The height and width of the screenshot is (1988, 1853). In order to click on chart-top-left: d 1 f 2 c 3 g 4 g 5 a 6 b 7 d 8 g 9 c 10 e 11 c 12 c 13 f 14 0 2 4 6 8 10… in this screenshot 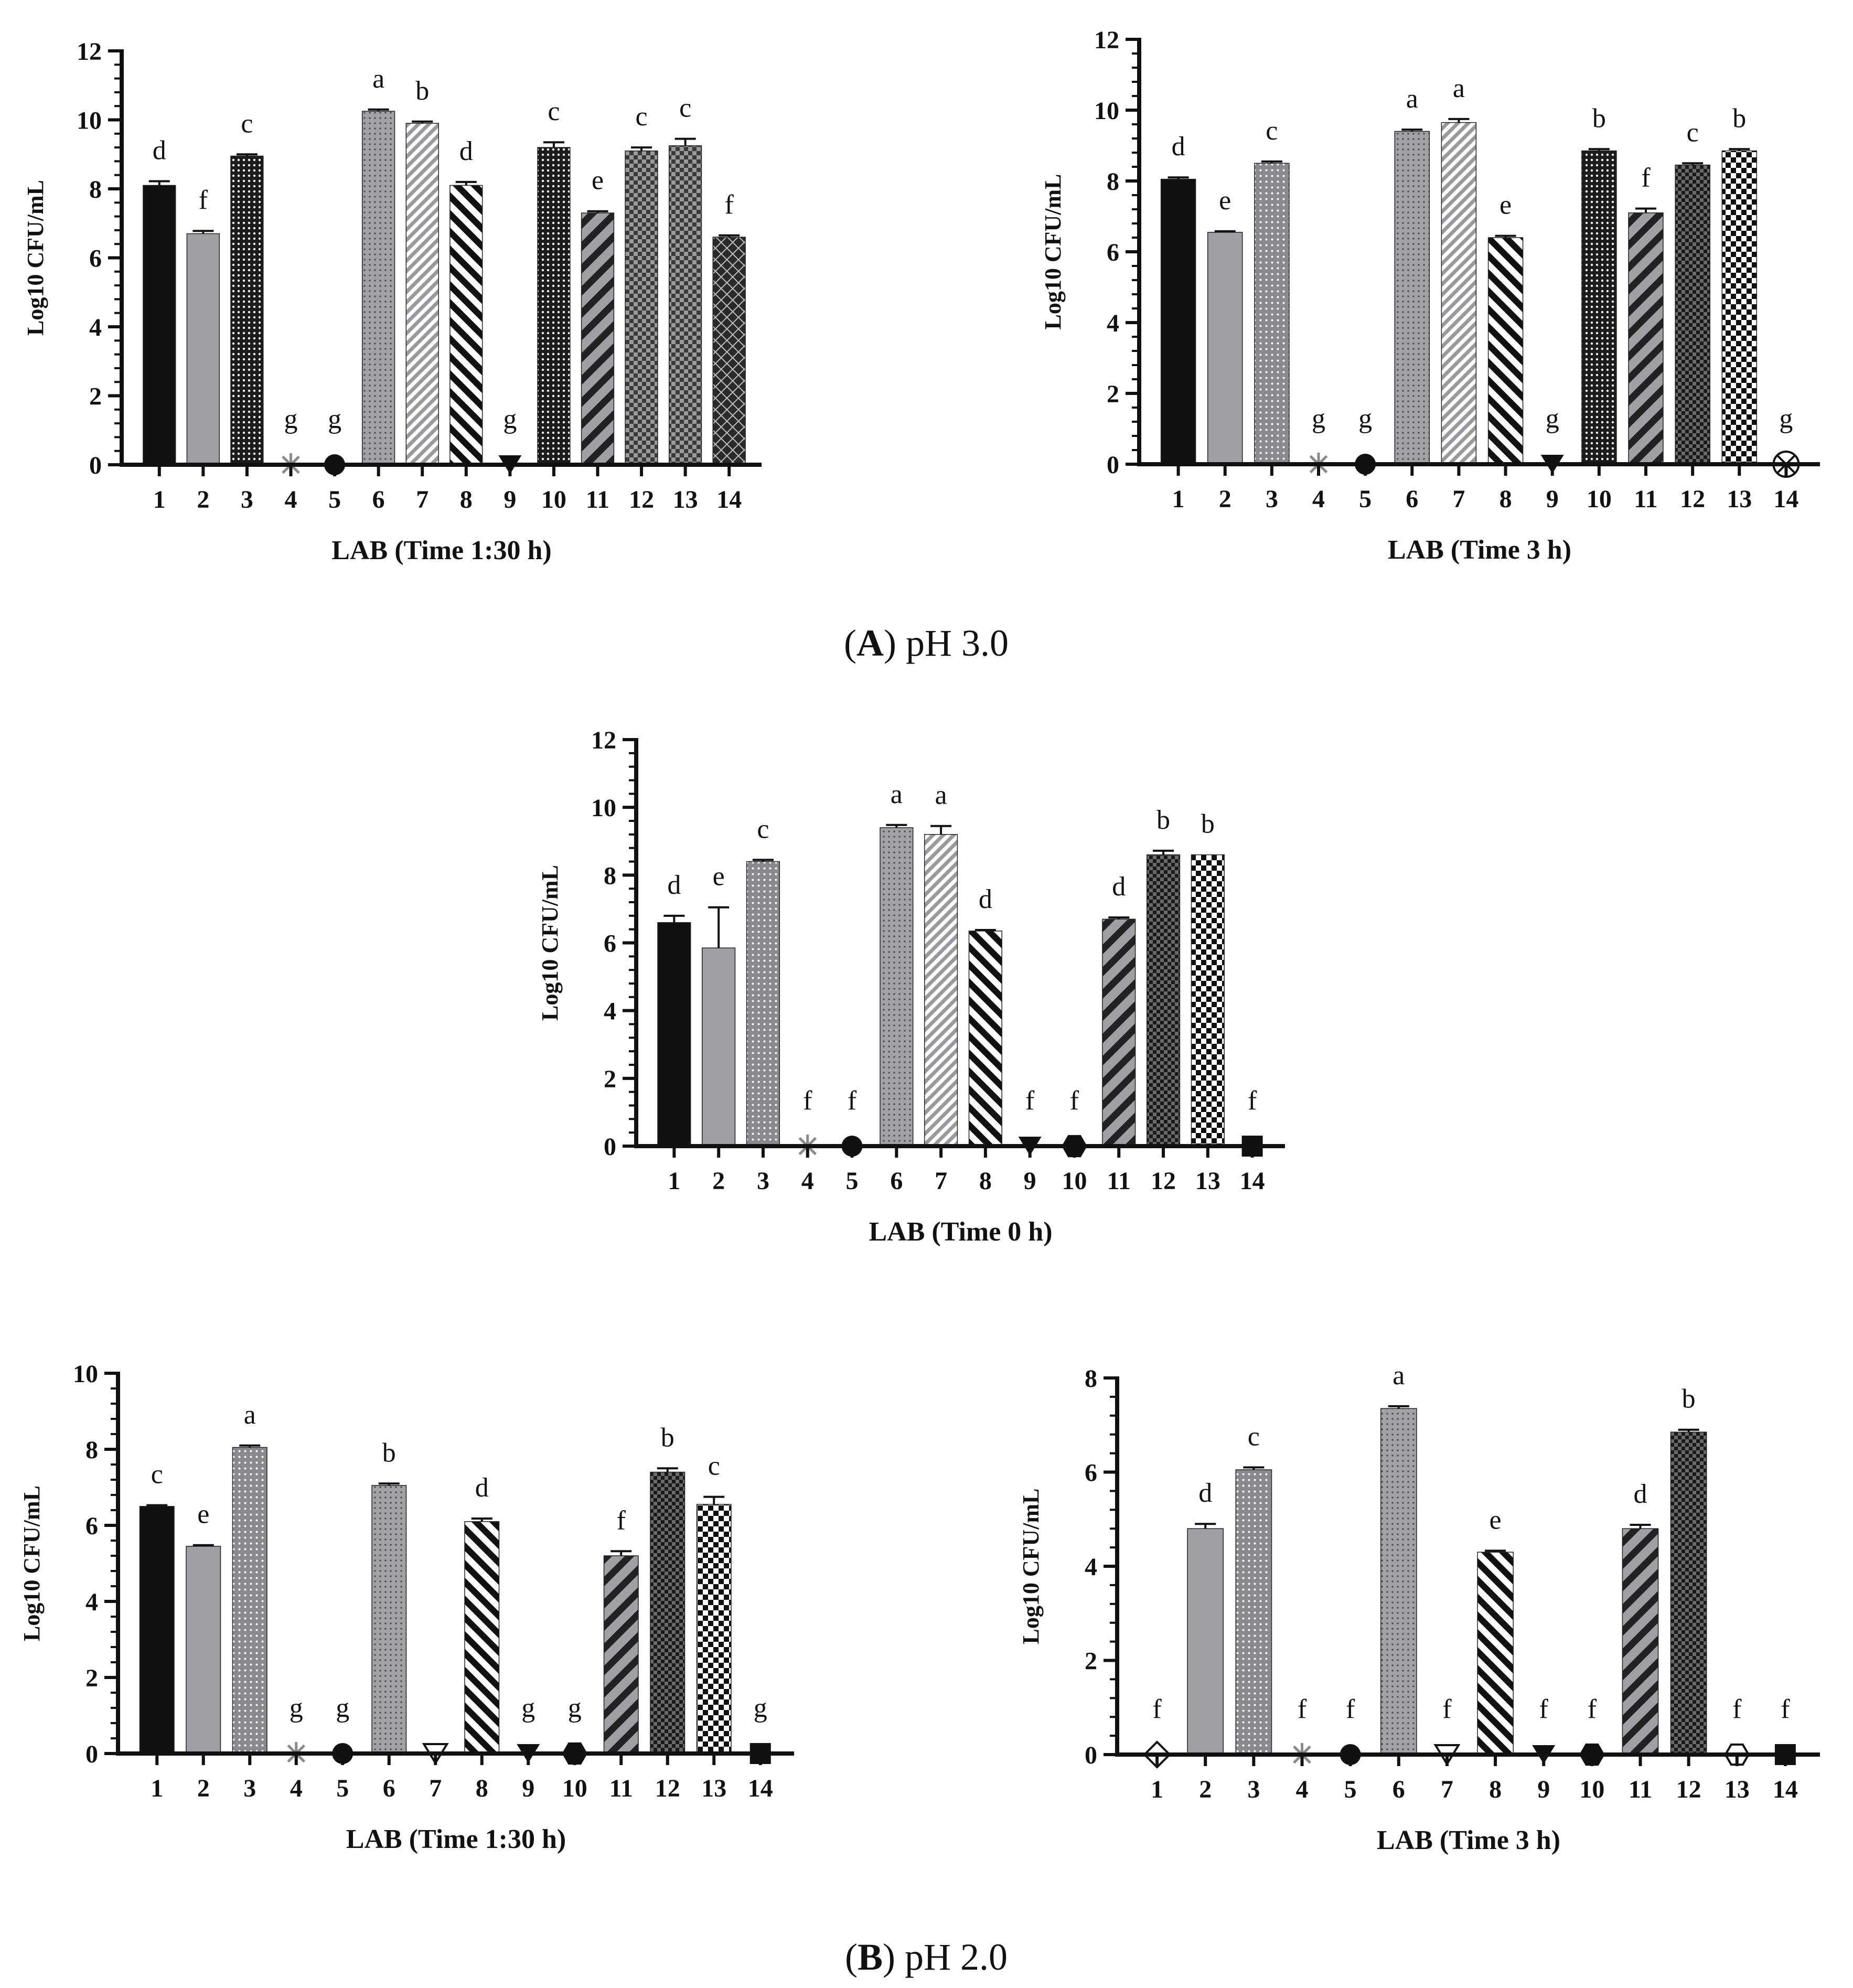, I will do `click(392, 301)`.